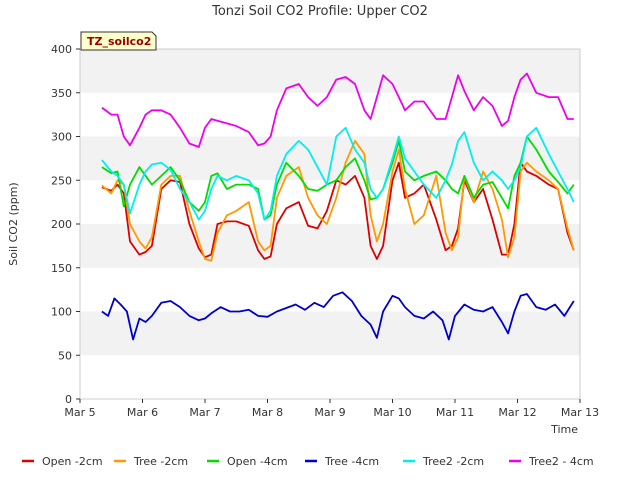 The image size is (640, 484). Describe the element at coordinates (61, 312) in the screenshot. I see `y-tick-label: 100` at that location.